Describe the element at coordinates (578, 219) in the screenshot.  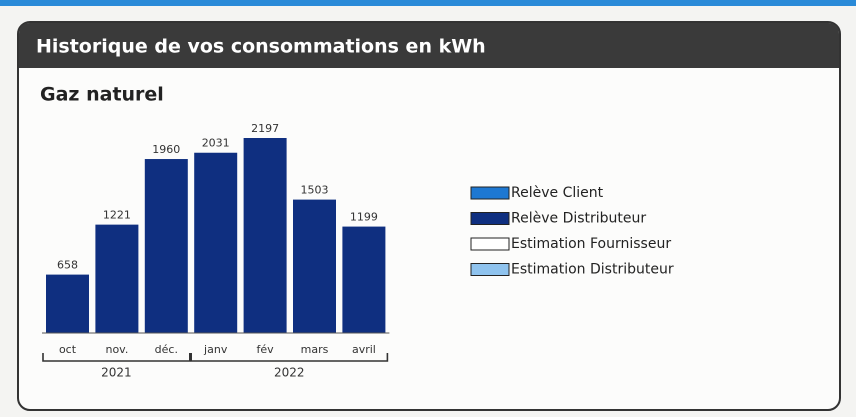
I see `legend-label: Relève Distributeur` at that location.